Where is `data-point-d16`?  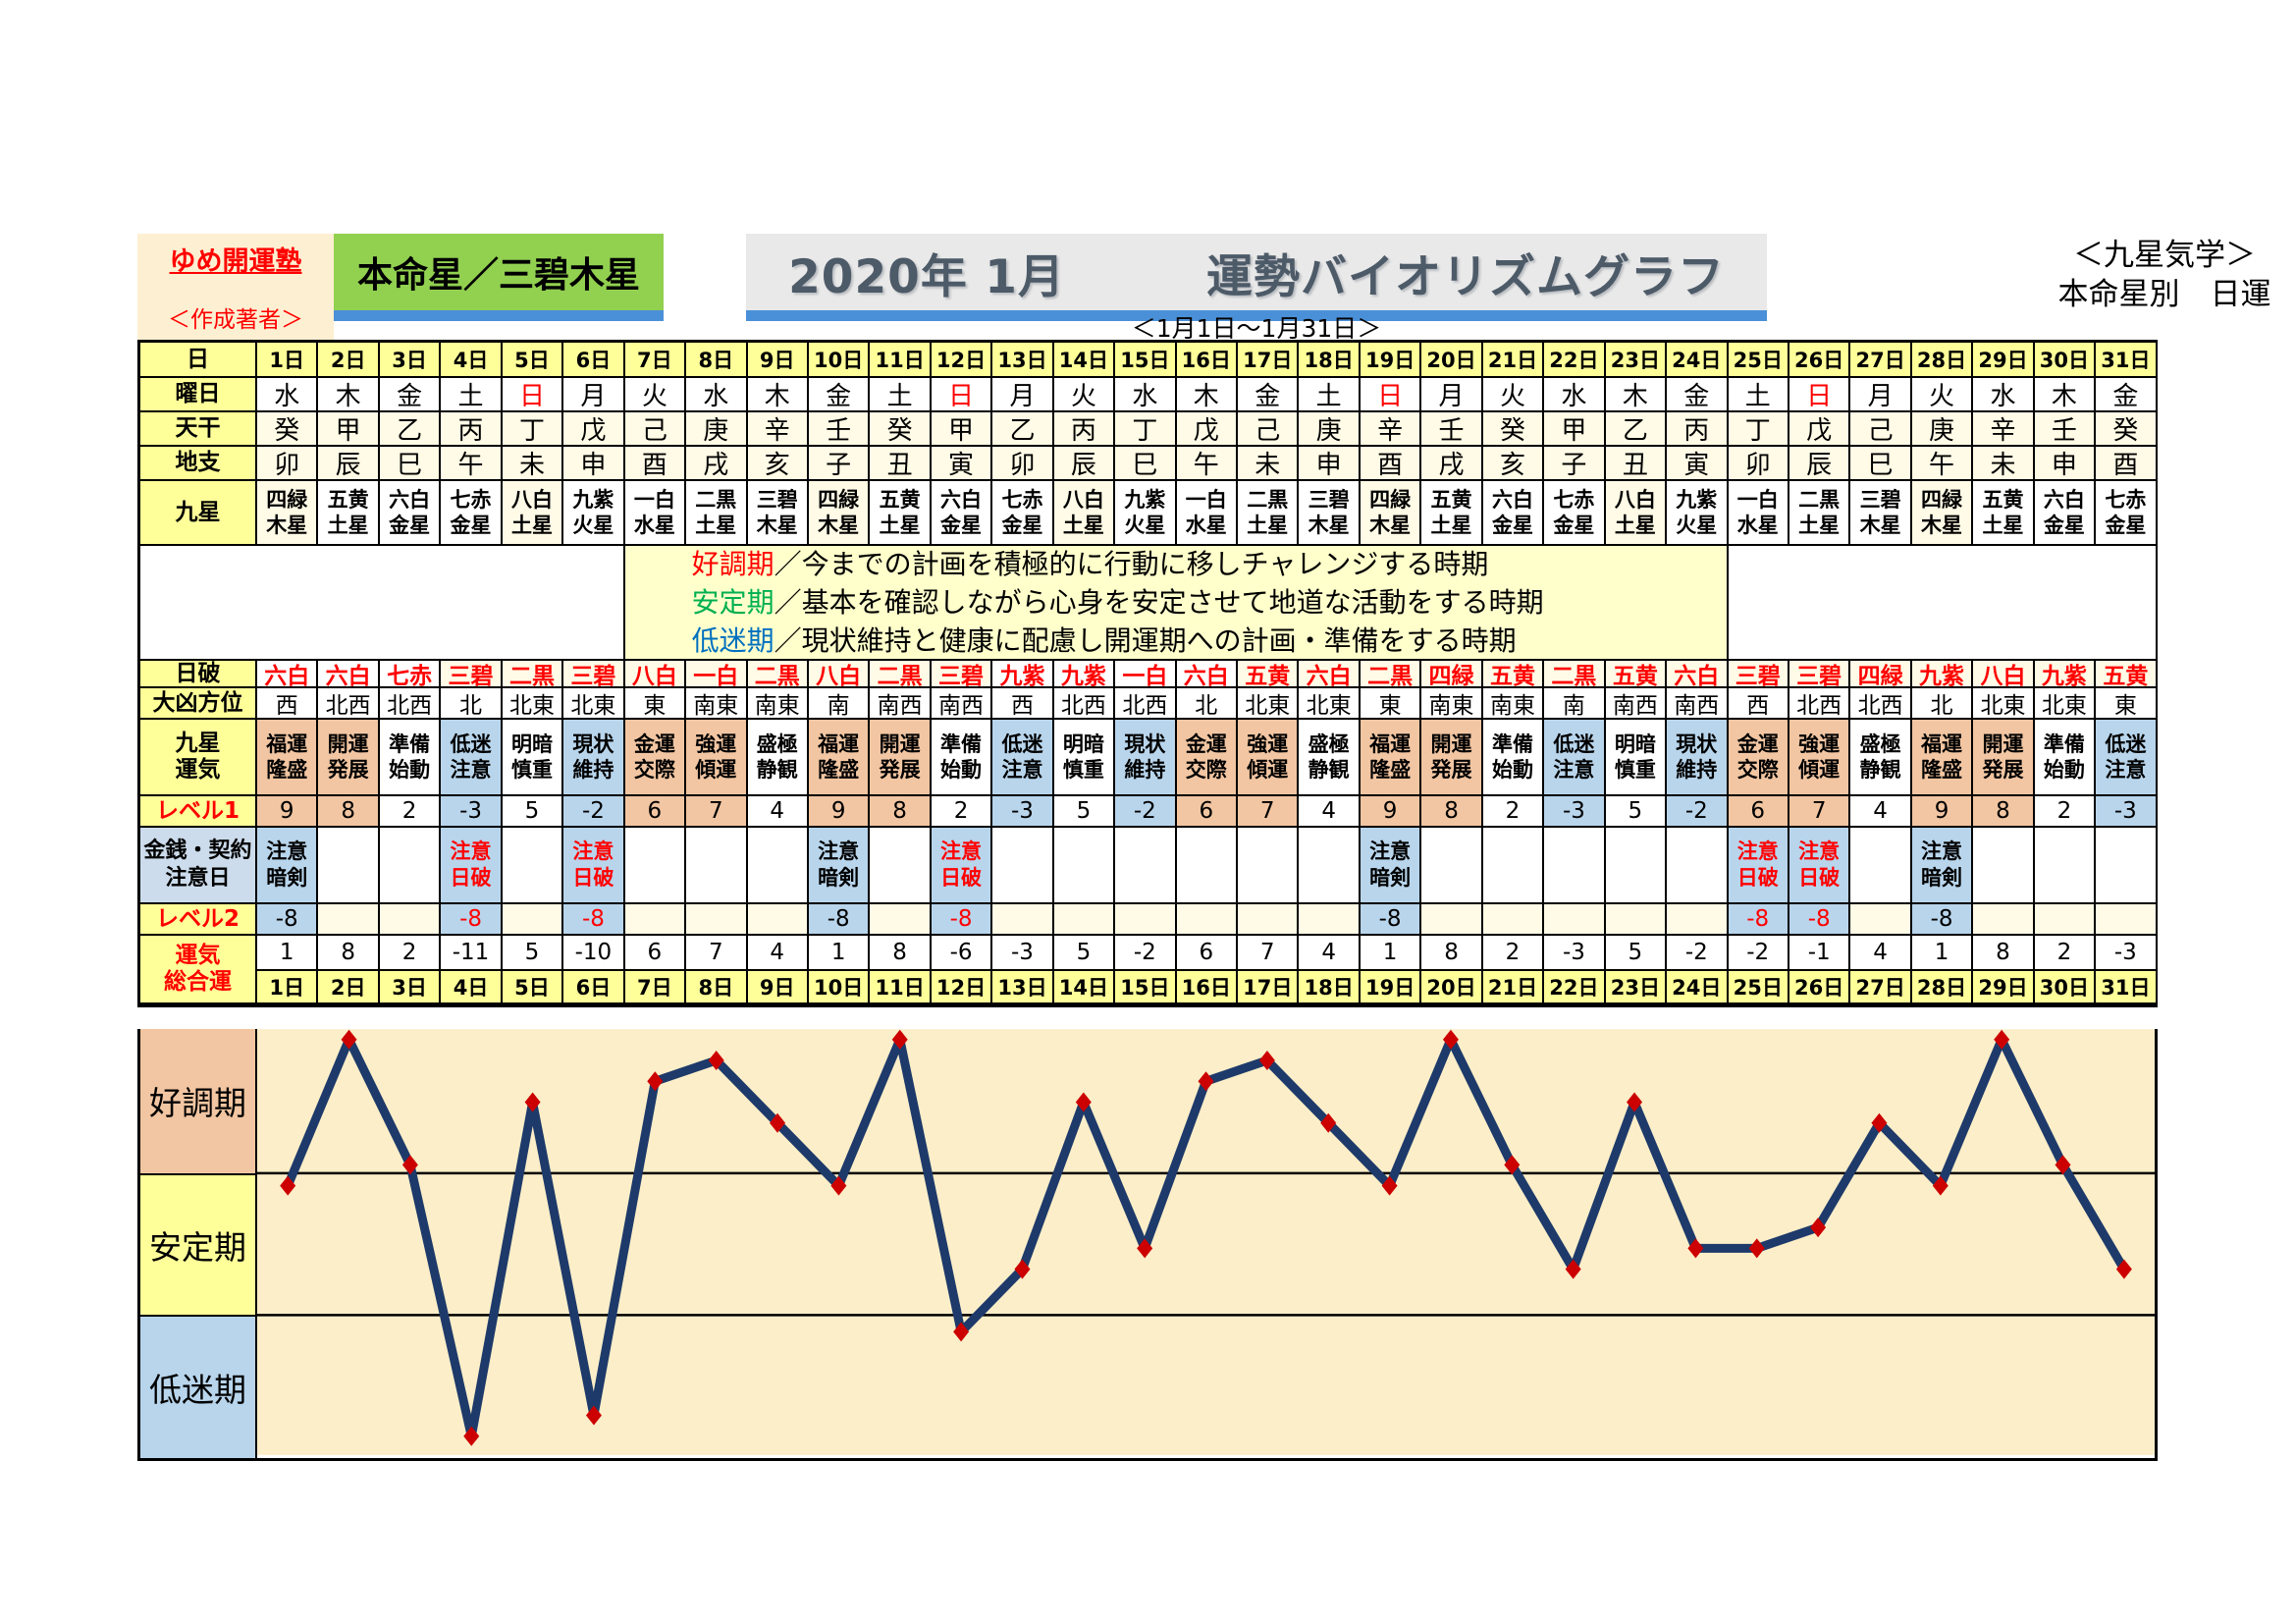
data-point-d16 is located at coordinates (1206, 1081).